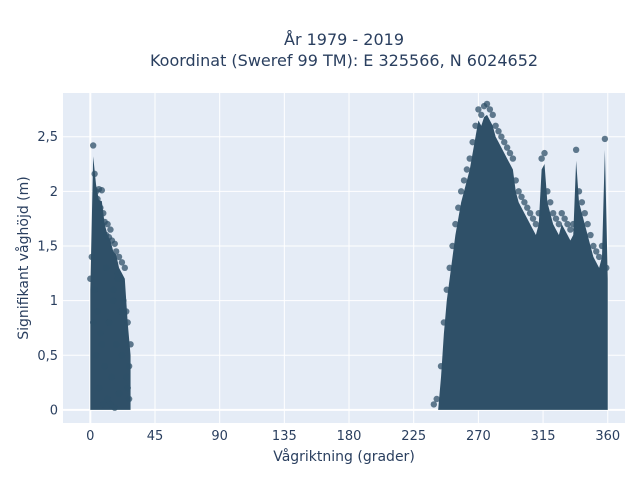 Image resolution: width=640 pixels, height=484 pixels. What do you see at coordinates (54, 410) in the screenshot?
I see `y-tick-label: 0` at bounding box center [54, 410].